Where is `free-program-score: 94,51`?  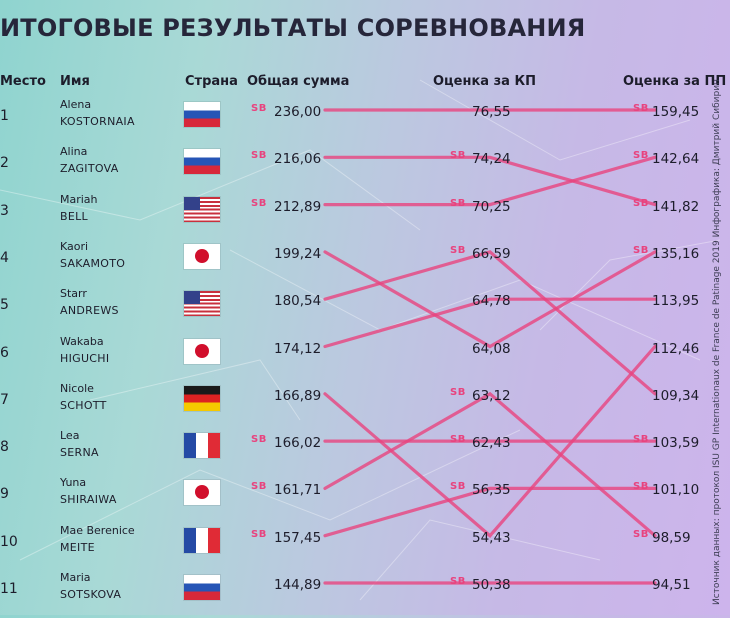 free-program-score: 94,51 is located at coordinates (671, 585).